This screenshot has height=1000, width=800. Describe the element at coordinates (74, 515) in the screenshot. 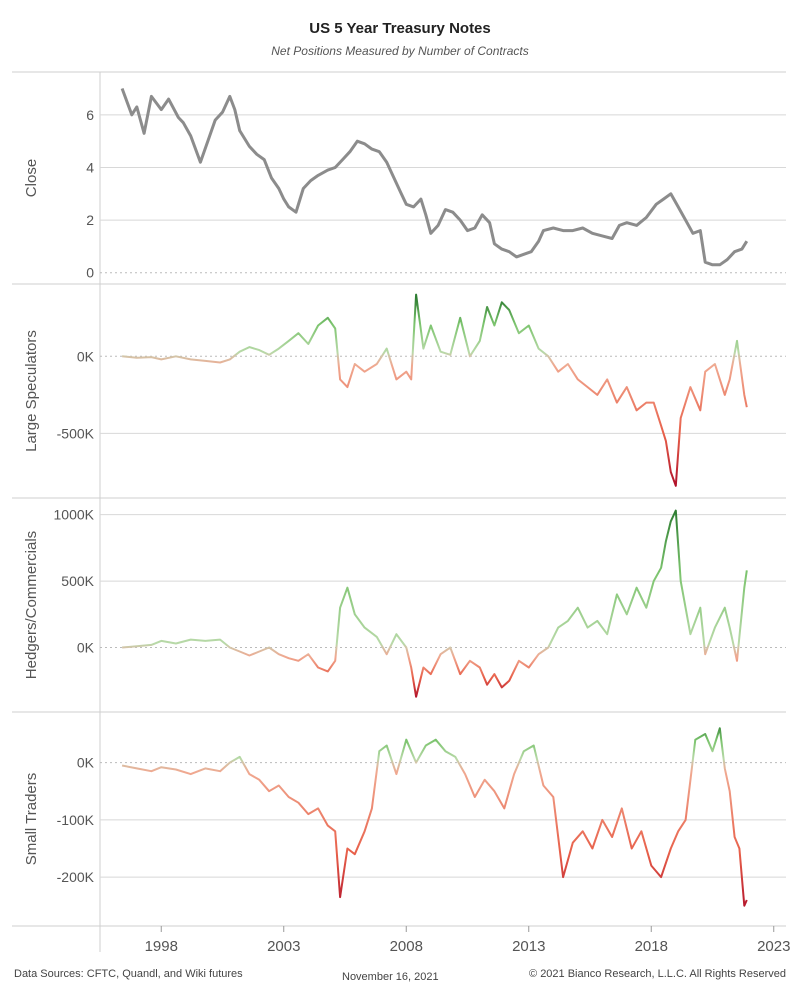

I see `y-tick-label: 1000K` at that location.